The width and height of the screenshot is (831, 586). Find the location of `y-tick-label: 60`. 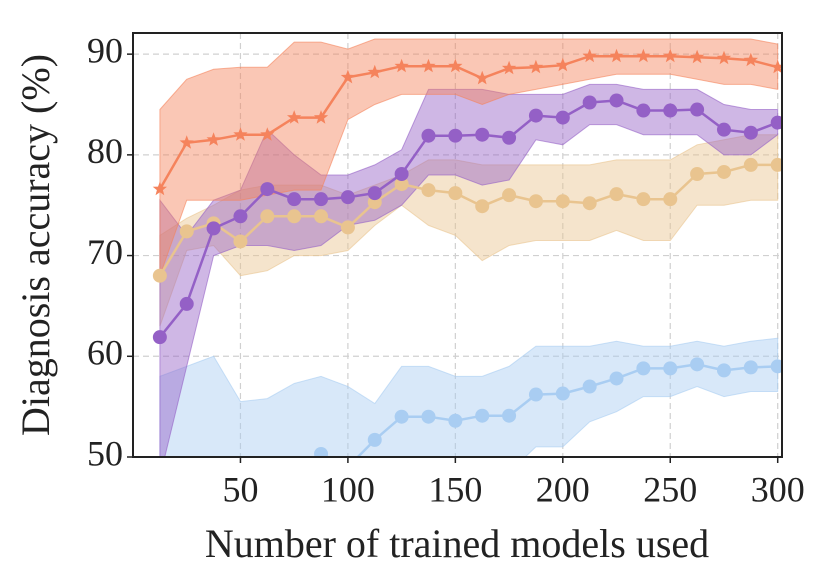

y-tick-label: 60 is located at coordinates (105, 353).